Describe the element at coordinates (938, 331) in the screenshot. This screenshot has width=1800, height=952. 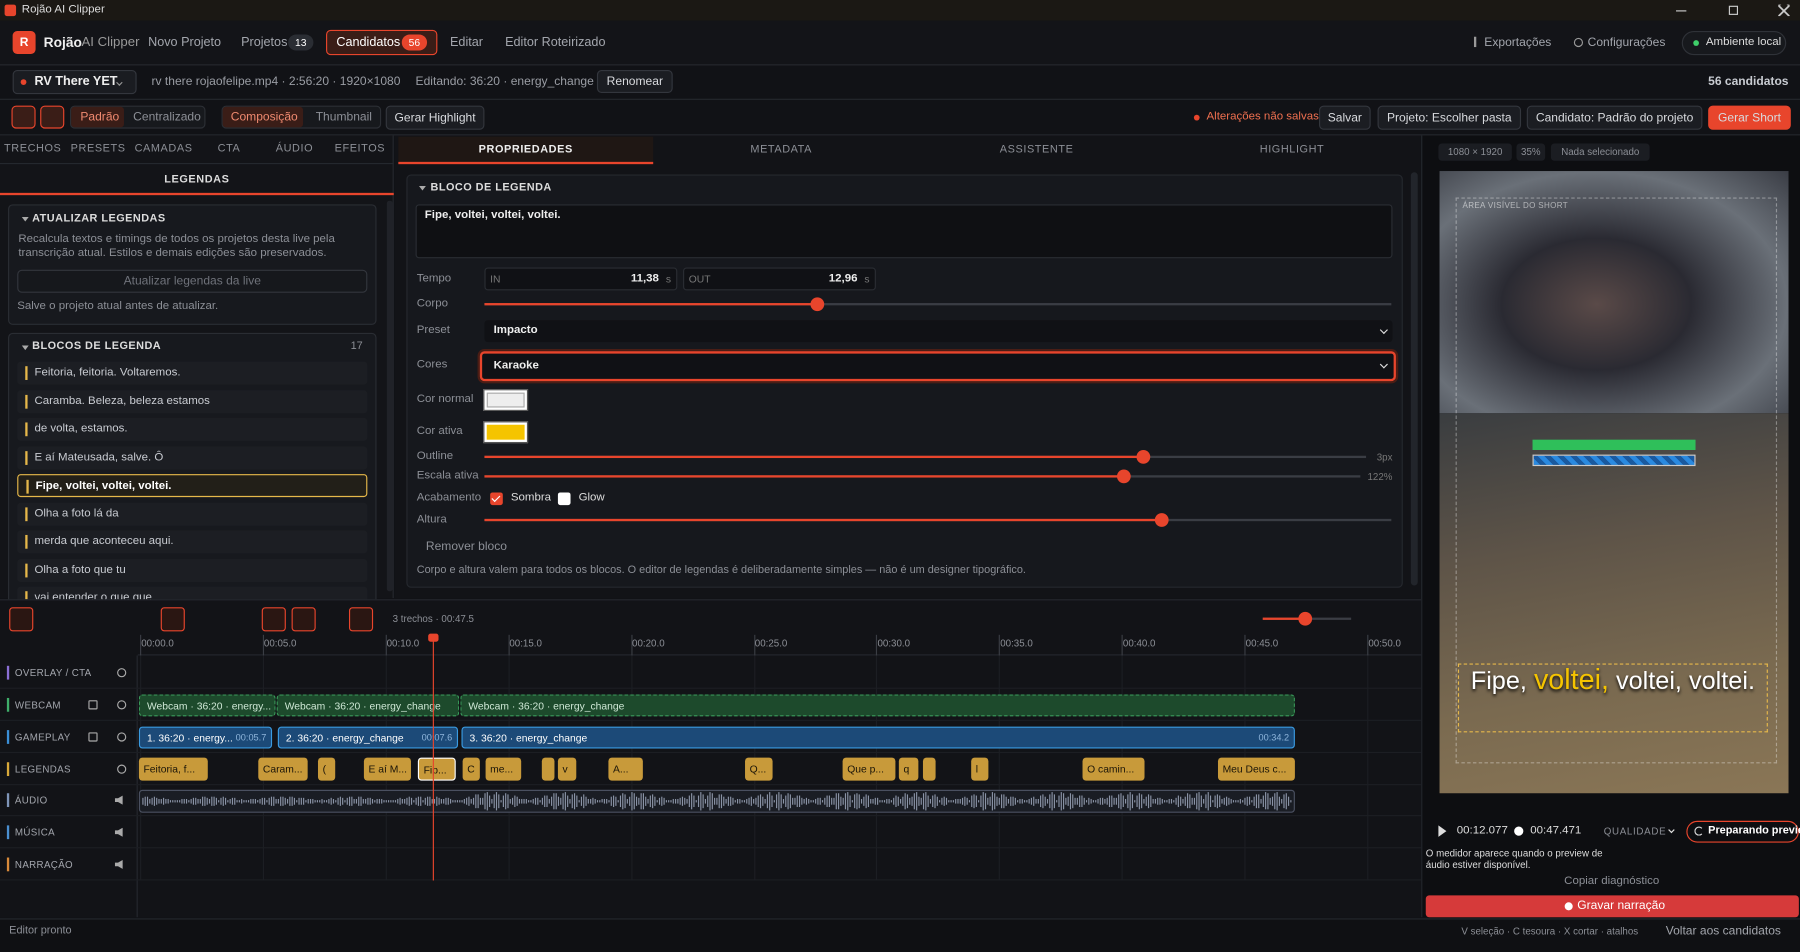
I see `preset-select` at that location.